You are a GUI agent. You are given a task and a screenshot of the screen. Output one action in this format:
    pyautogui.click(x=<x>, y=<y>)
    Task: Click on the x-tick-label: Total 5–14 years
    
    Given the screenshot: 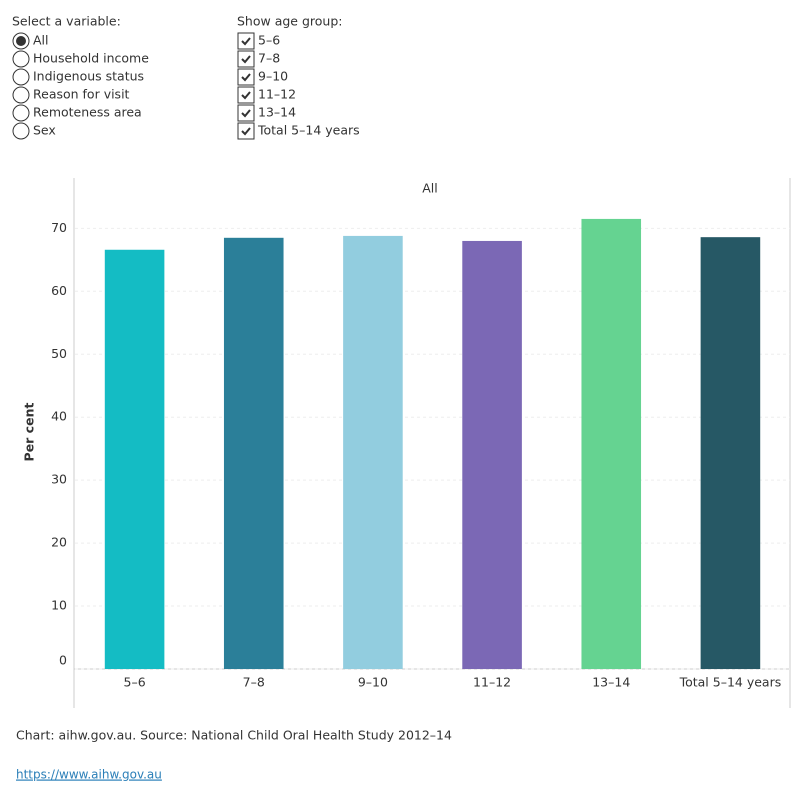 What is the action you would take?
    pyautogui.click(x=730, y=682)
    